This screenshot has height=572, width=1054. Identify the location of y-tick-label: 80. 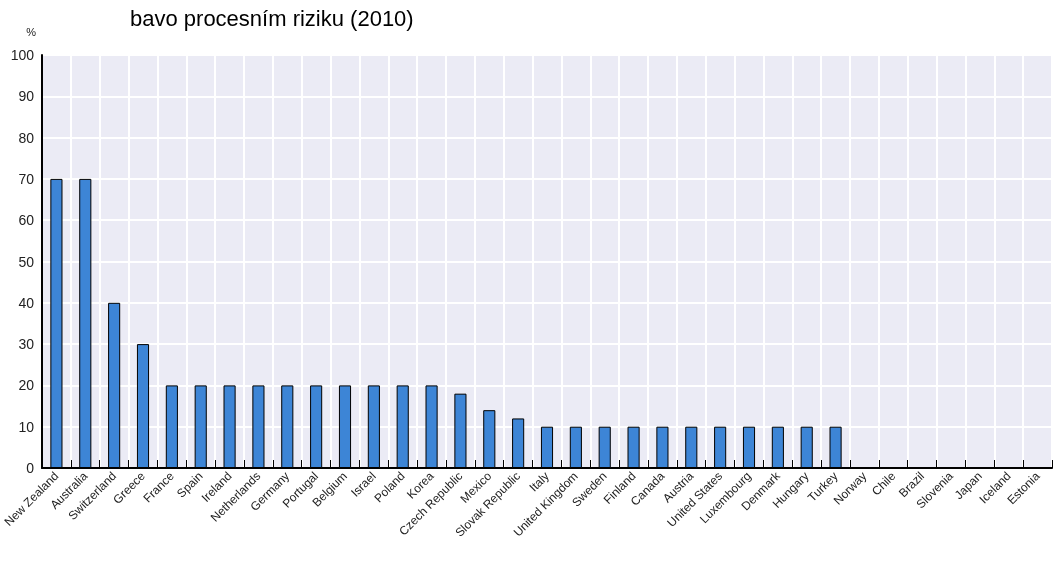
(26, 137).